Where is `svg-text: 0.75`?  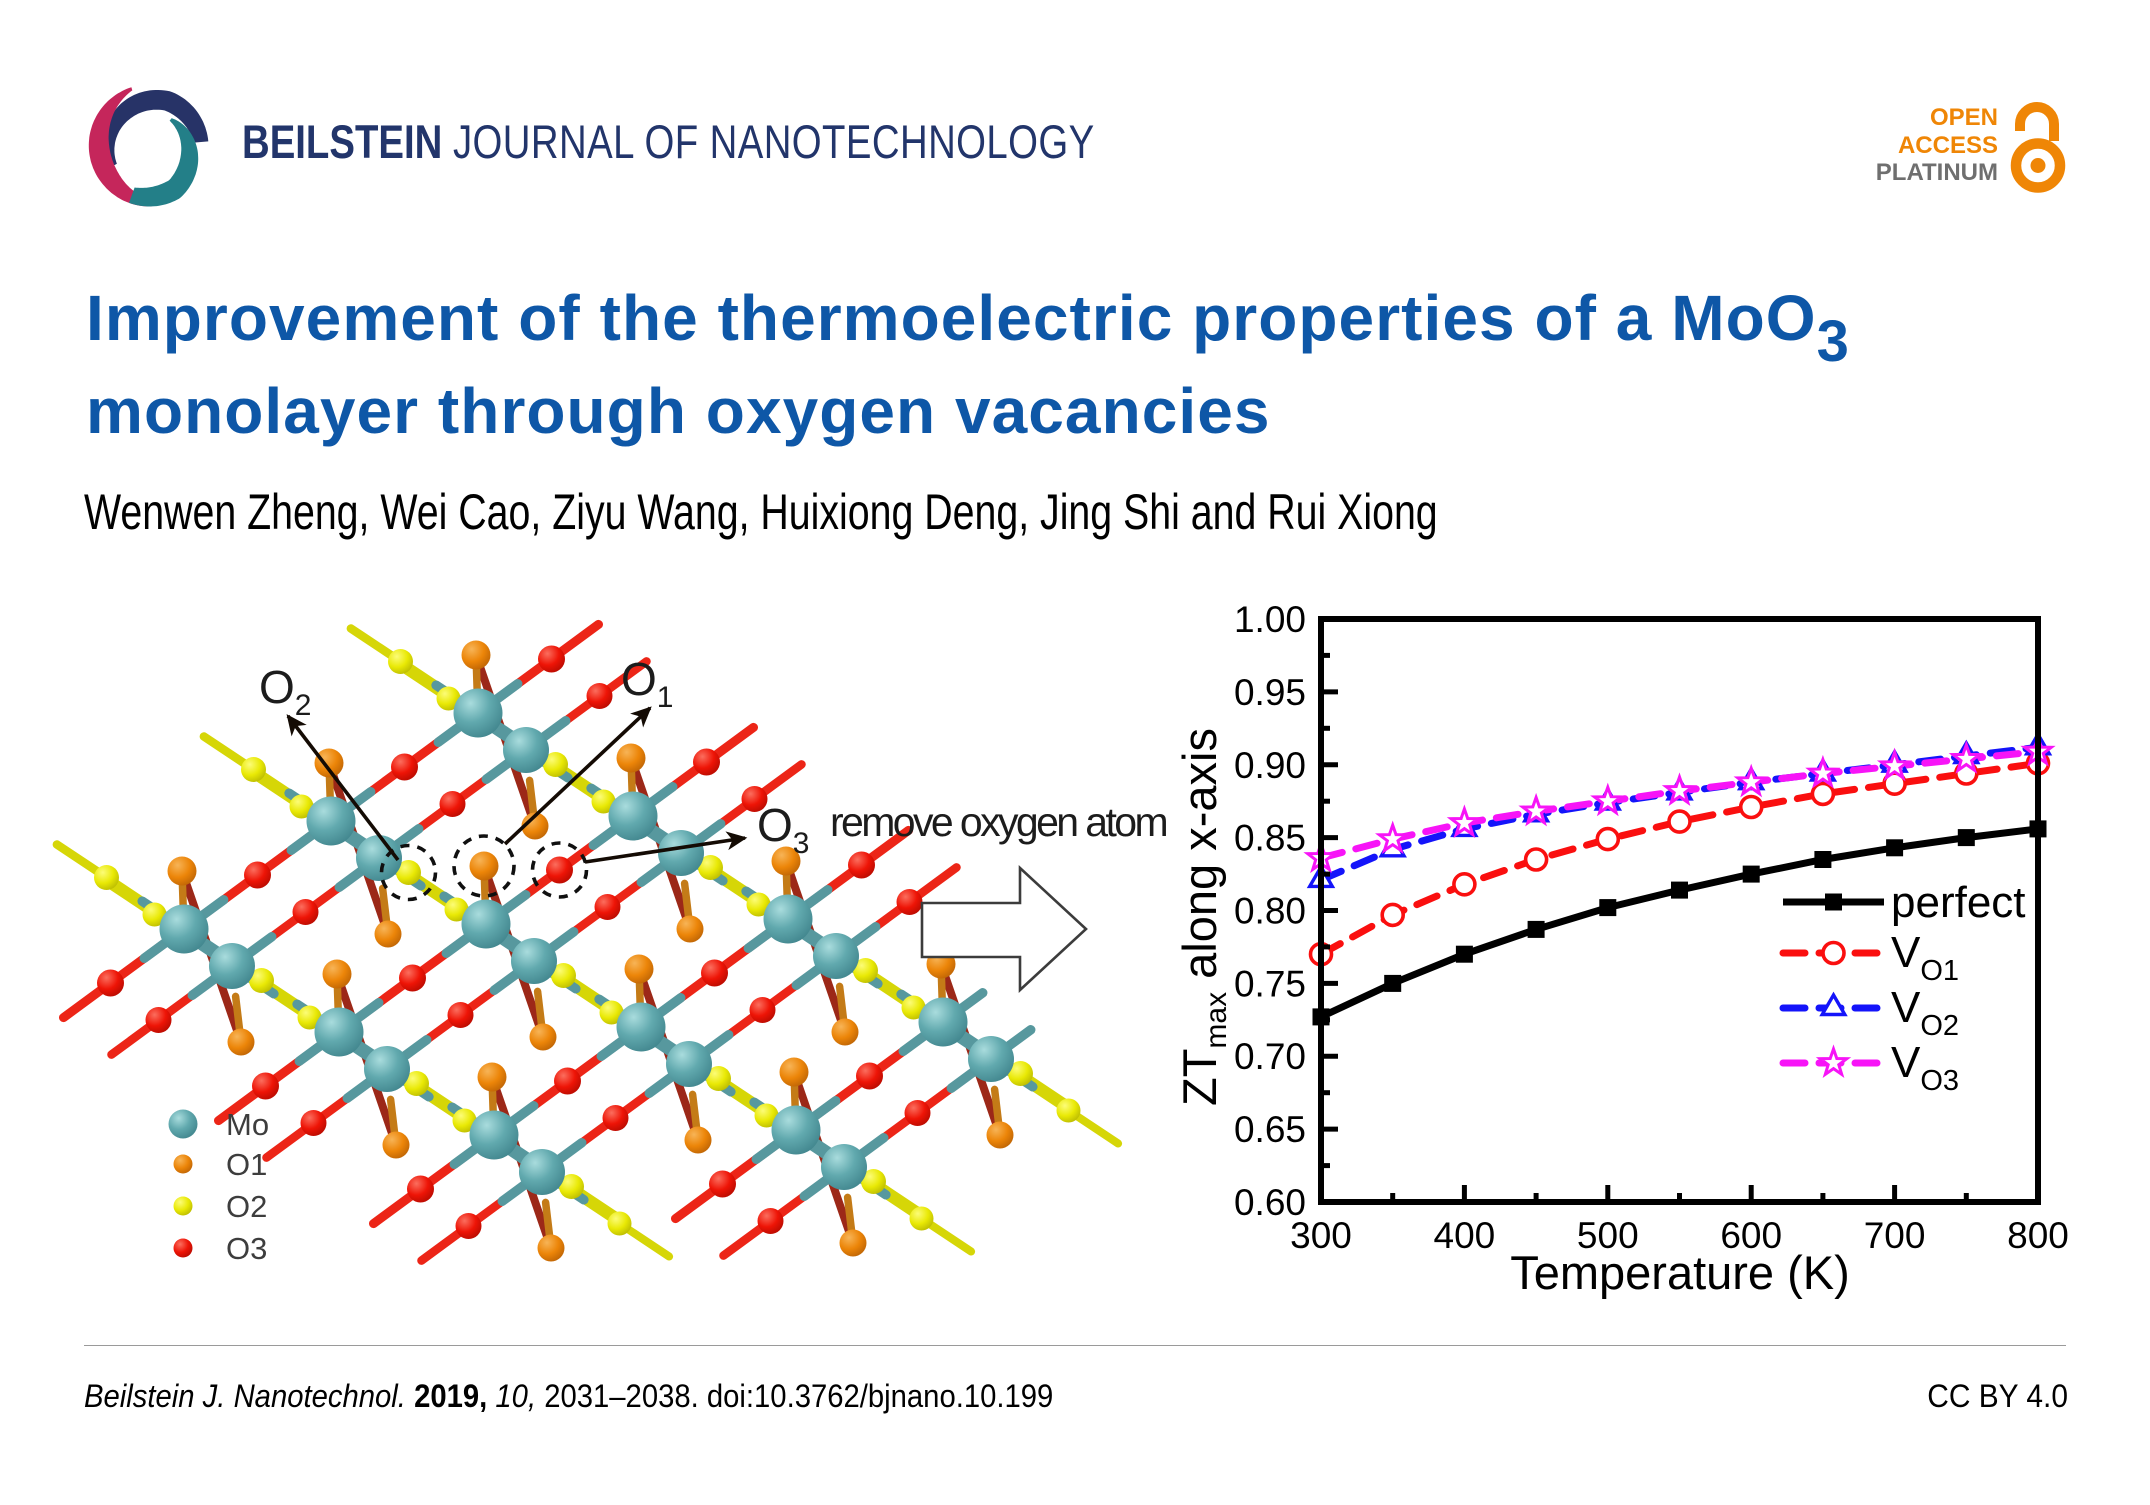
svg-text: 0.75 is located at coordinates (1270, 983).